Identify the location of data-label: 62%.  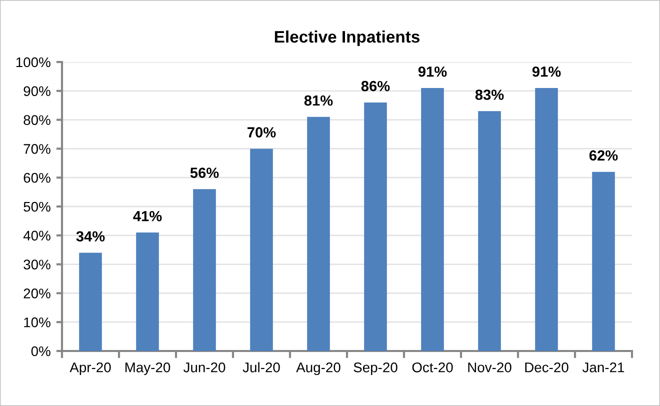
(603, 155).